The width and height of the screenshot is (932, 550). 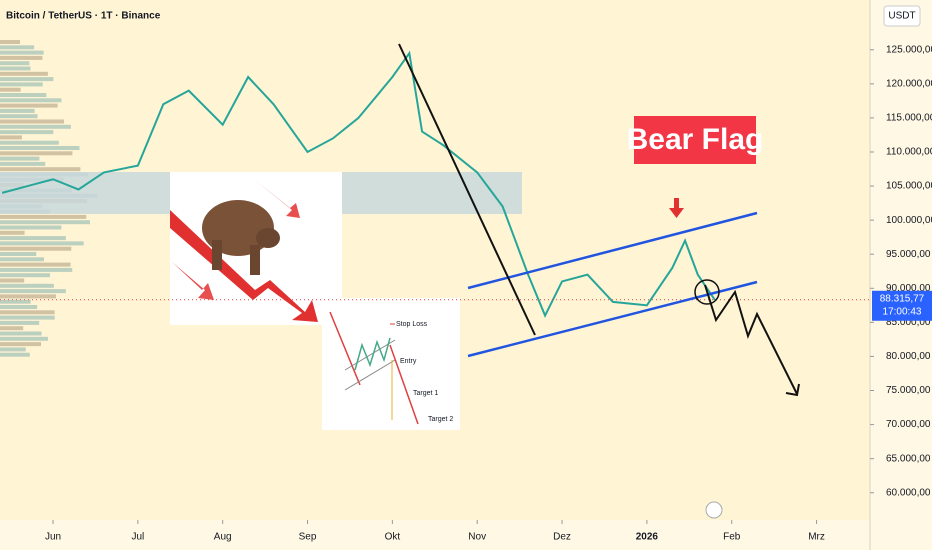 What do you see at coordinates (909, 49) in the screenshot?
I see `y-tick-label: 125.000,00` at bounding box center [909, 49].